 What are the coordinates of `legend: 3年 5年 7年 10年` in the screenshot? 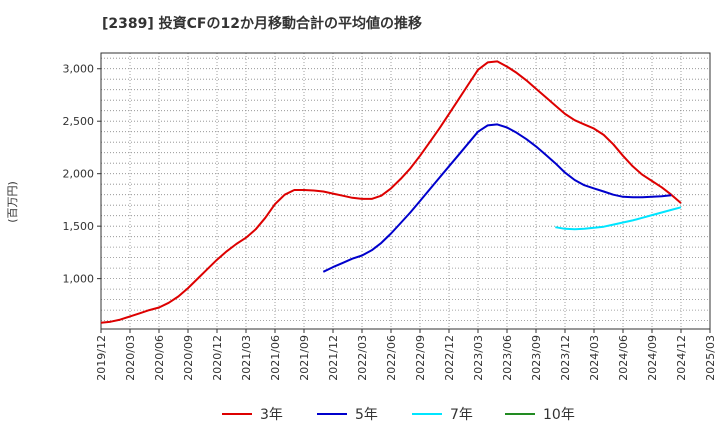 It's located at (398, 415).